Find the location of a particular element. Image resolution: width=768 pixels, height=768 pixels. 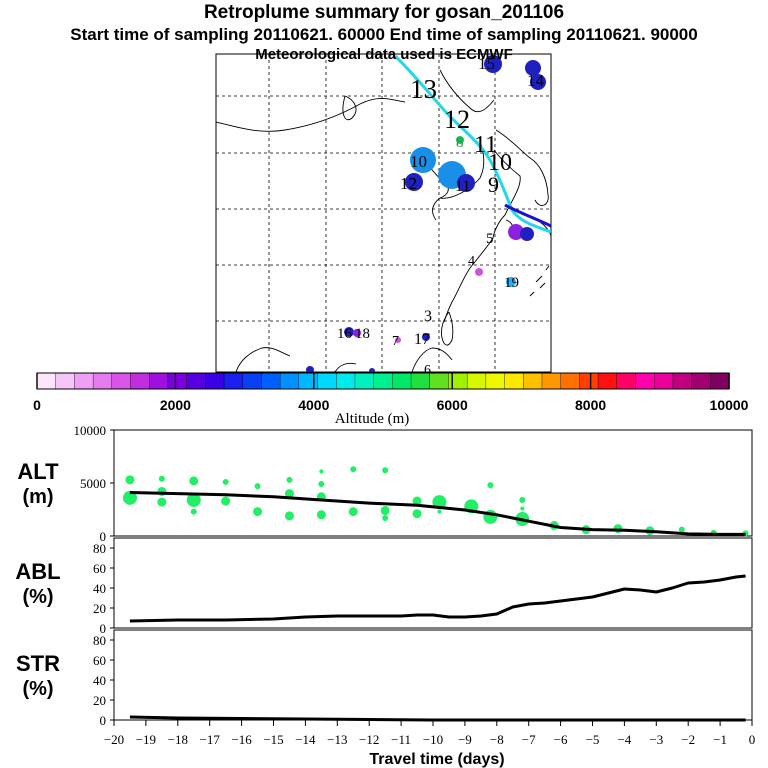

map-label: 4 is located at coordinates (471, 261).